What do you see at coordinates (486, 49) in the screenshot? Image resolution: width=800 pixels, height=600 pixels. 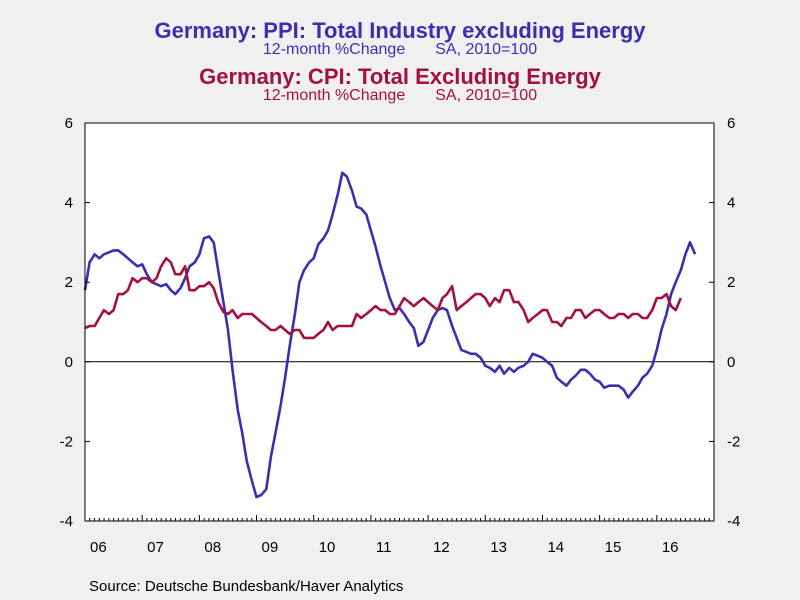 I see `ppi-subtitle-right: SA, 2010=100` at bounding box center [486, 49].